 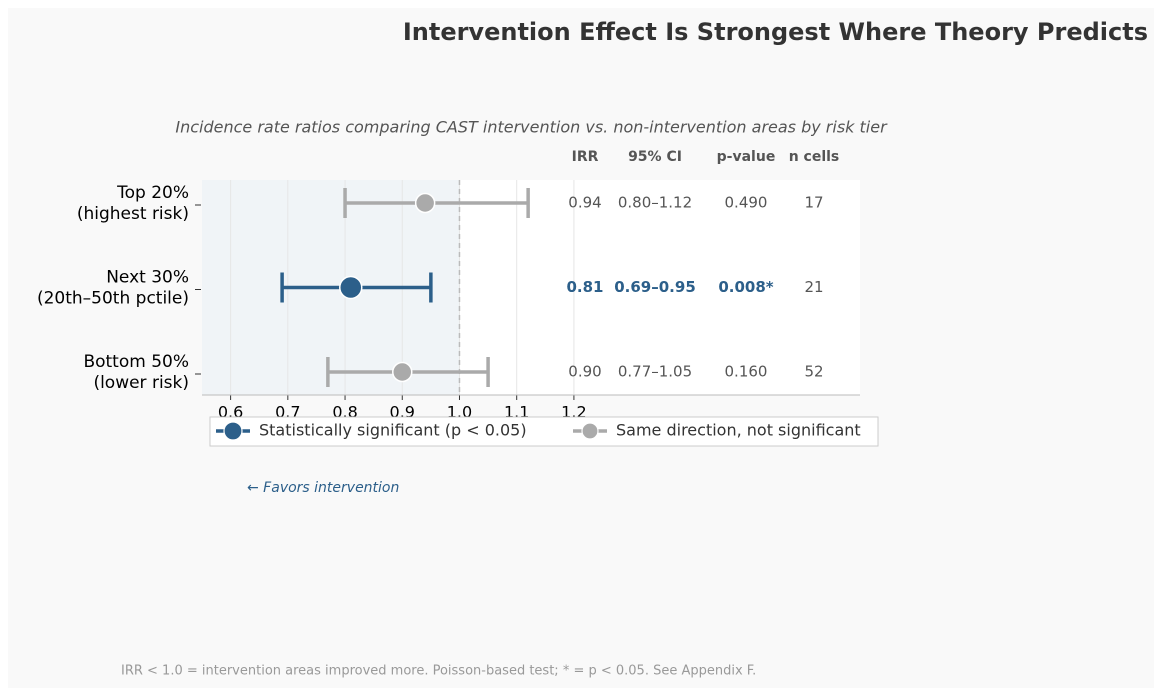 I want to click on p-value-label: 0.008*, so click(x=745, y=287).